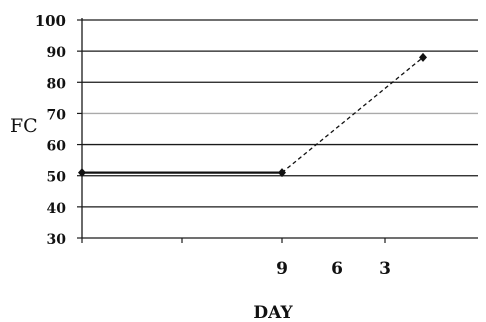 This screenshot has width=486, height=322. What do you see at coordinates (282, 269) in the screenshot?
I see `x-tick-label: 9` at bounding box center [282, 269].